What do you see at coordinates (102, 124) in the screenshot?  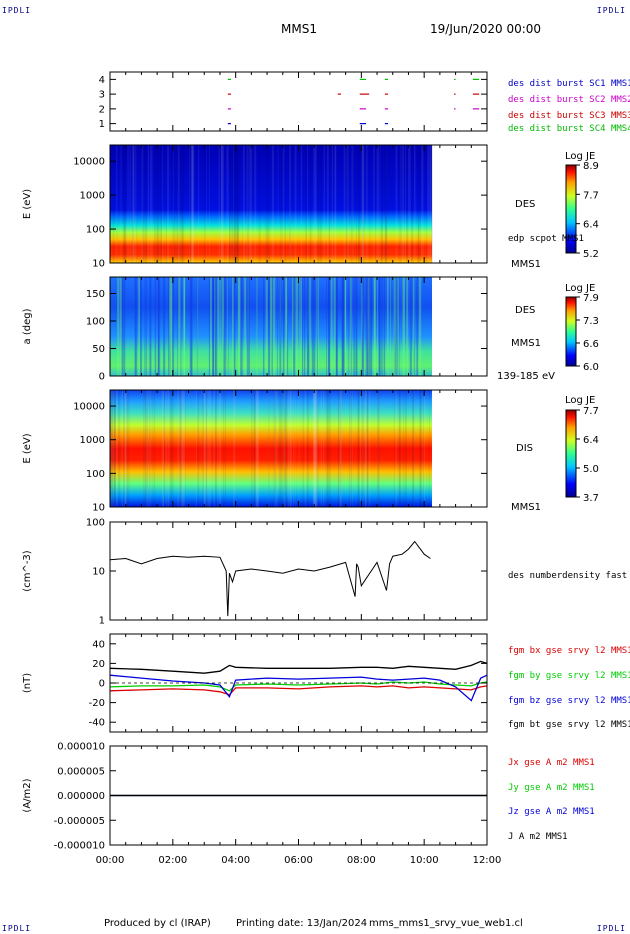 I see `y-tick-label-0: 1` at bounding box center [102, 124].